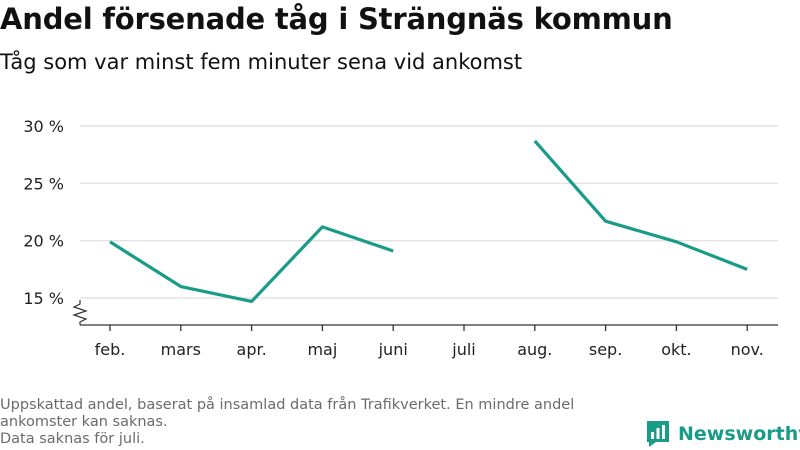  What do you see at coordinates (676, 349) in the screenshot?
I see `x-tick-label: okt.` at bounding box center [676, 349].